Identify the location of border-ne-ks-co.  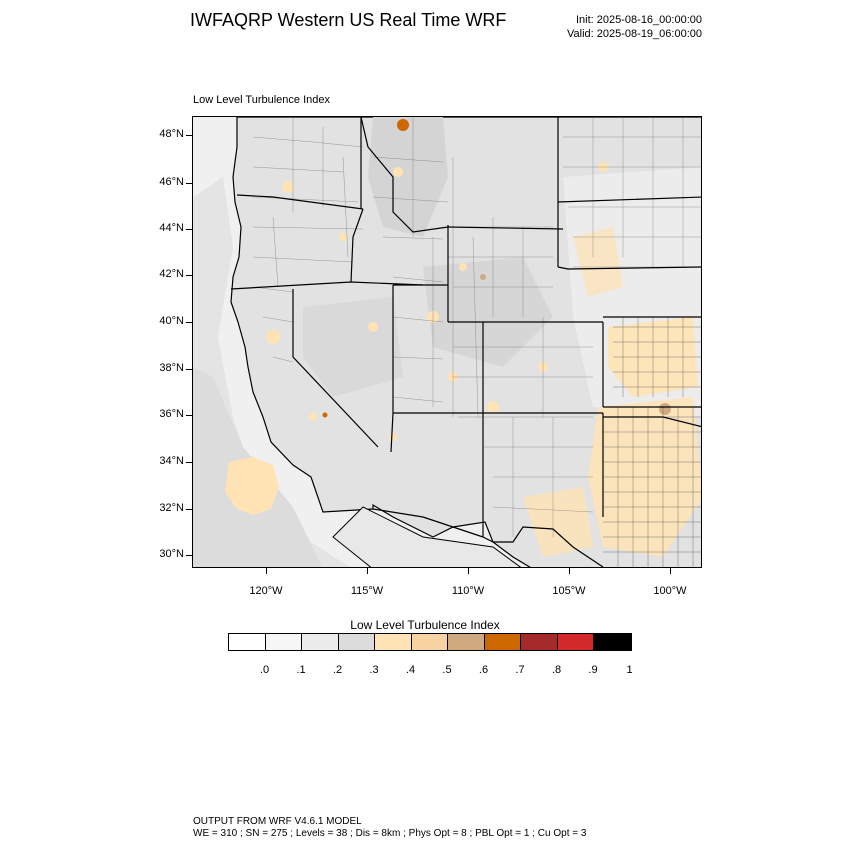
(651, 361).